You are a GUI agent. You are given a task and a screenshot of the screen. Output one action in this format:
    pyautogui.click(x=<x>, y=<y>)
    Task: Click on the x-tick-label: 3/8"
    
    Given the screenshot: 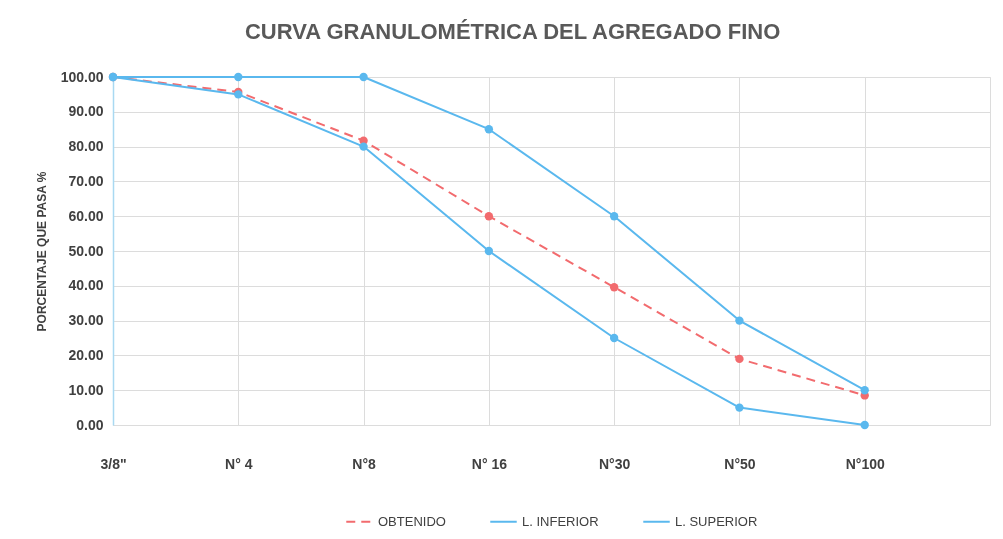 What is the action you would take?
    pyautogui.click(x=113, y=463)
    